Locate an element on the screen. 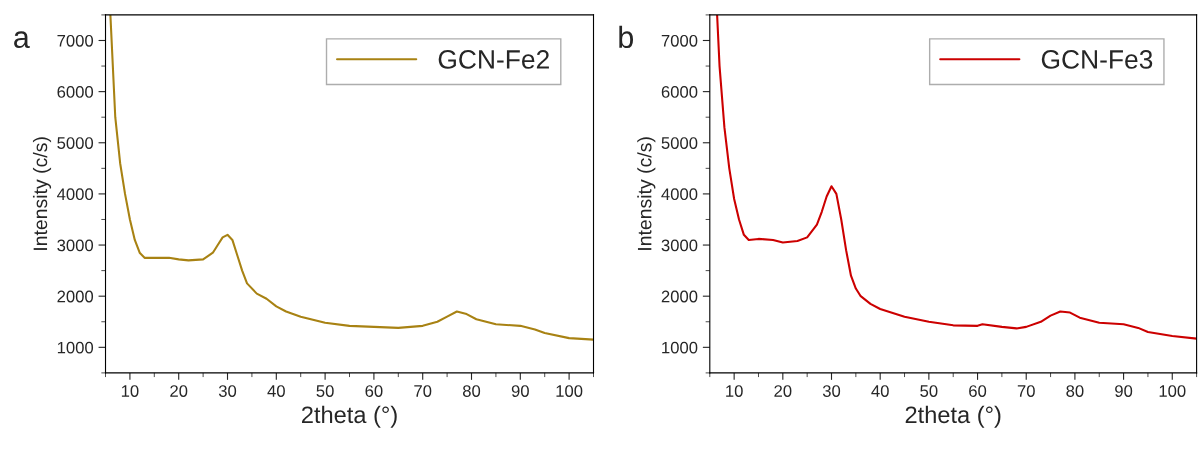 Image resolution: width=1199 pixels, height=452 pixels. text: b is located at coordinates (626, 37).